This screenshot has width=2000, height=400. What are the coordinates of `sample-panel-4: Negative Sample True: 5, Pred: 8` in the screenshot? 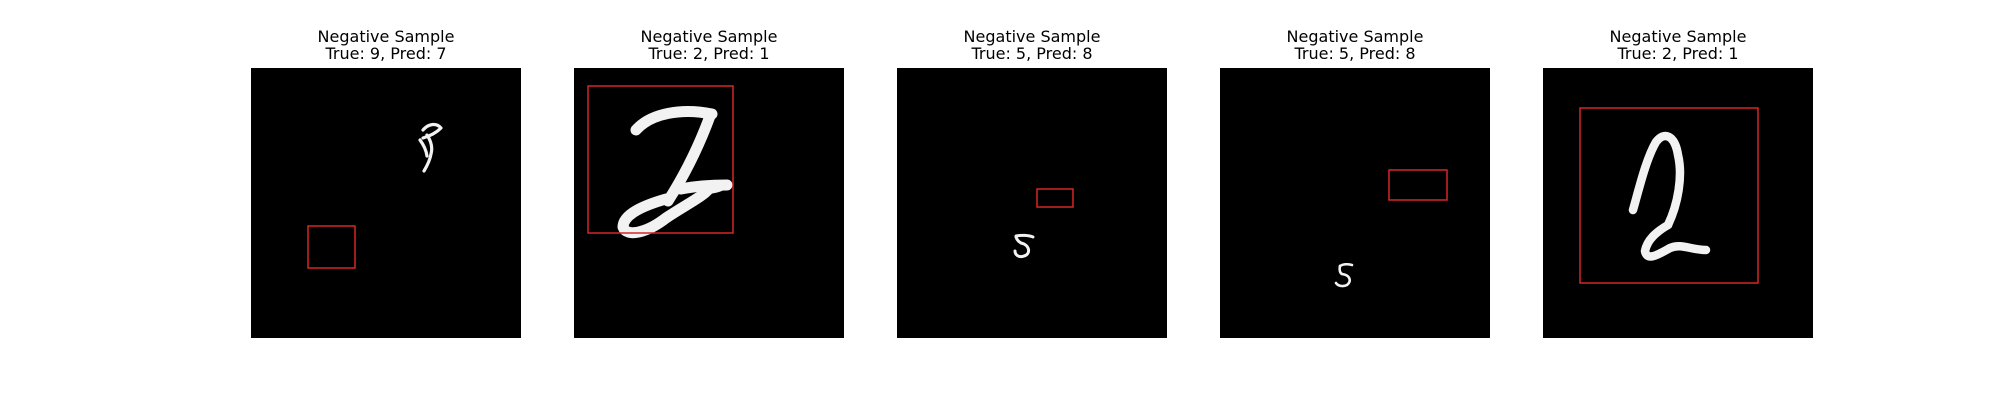 It's located at (1355, 200).